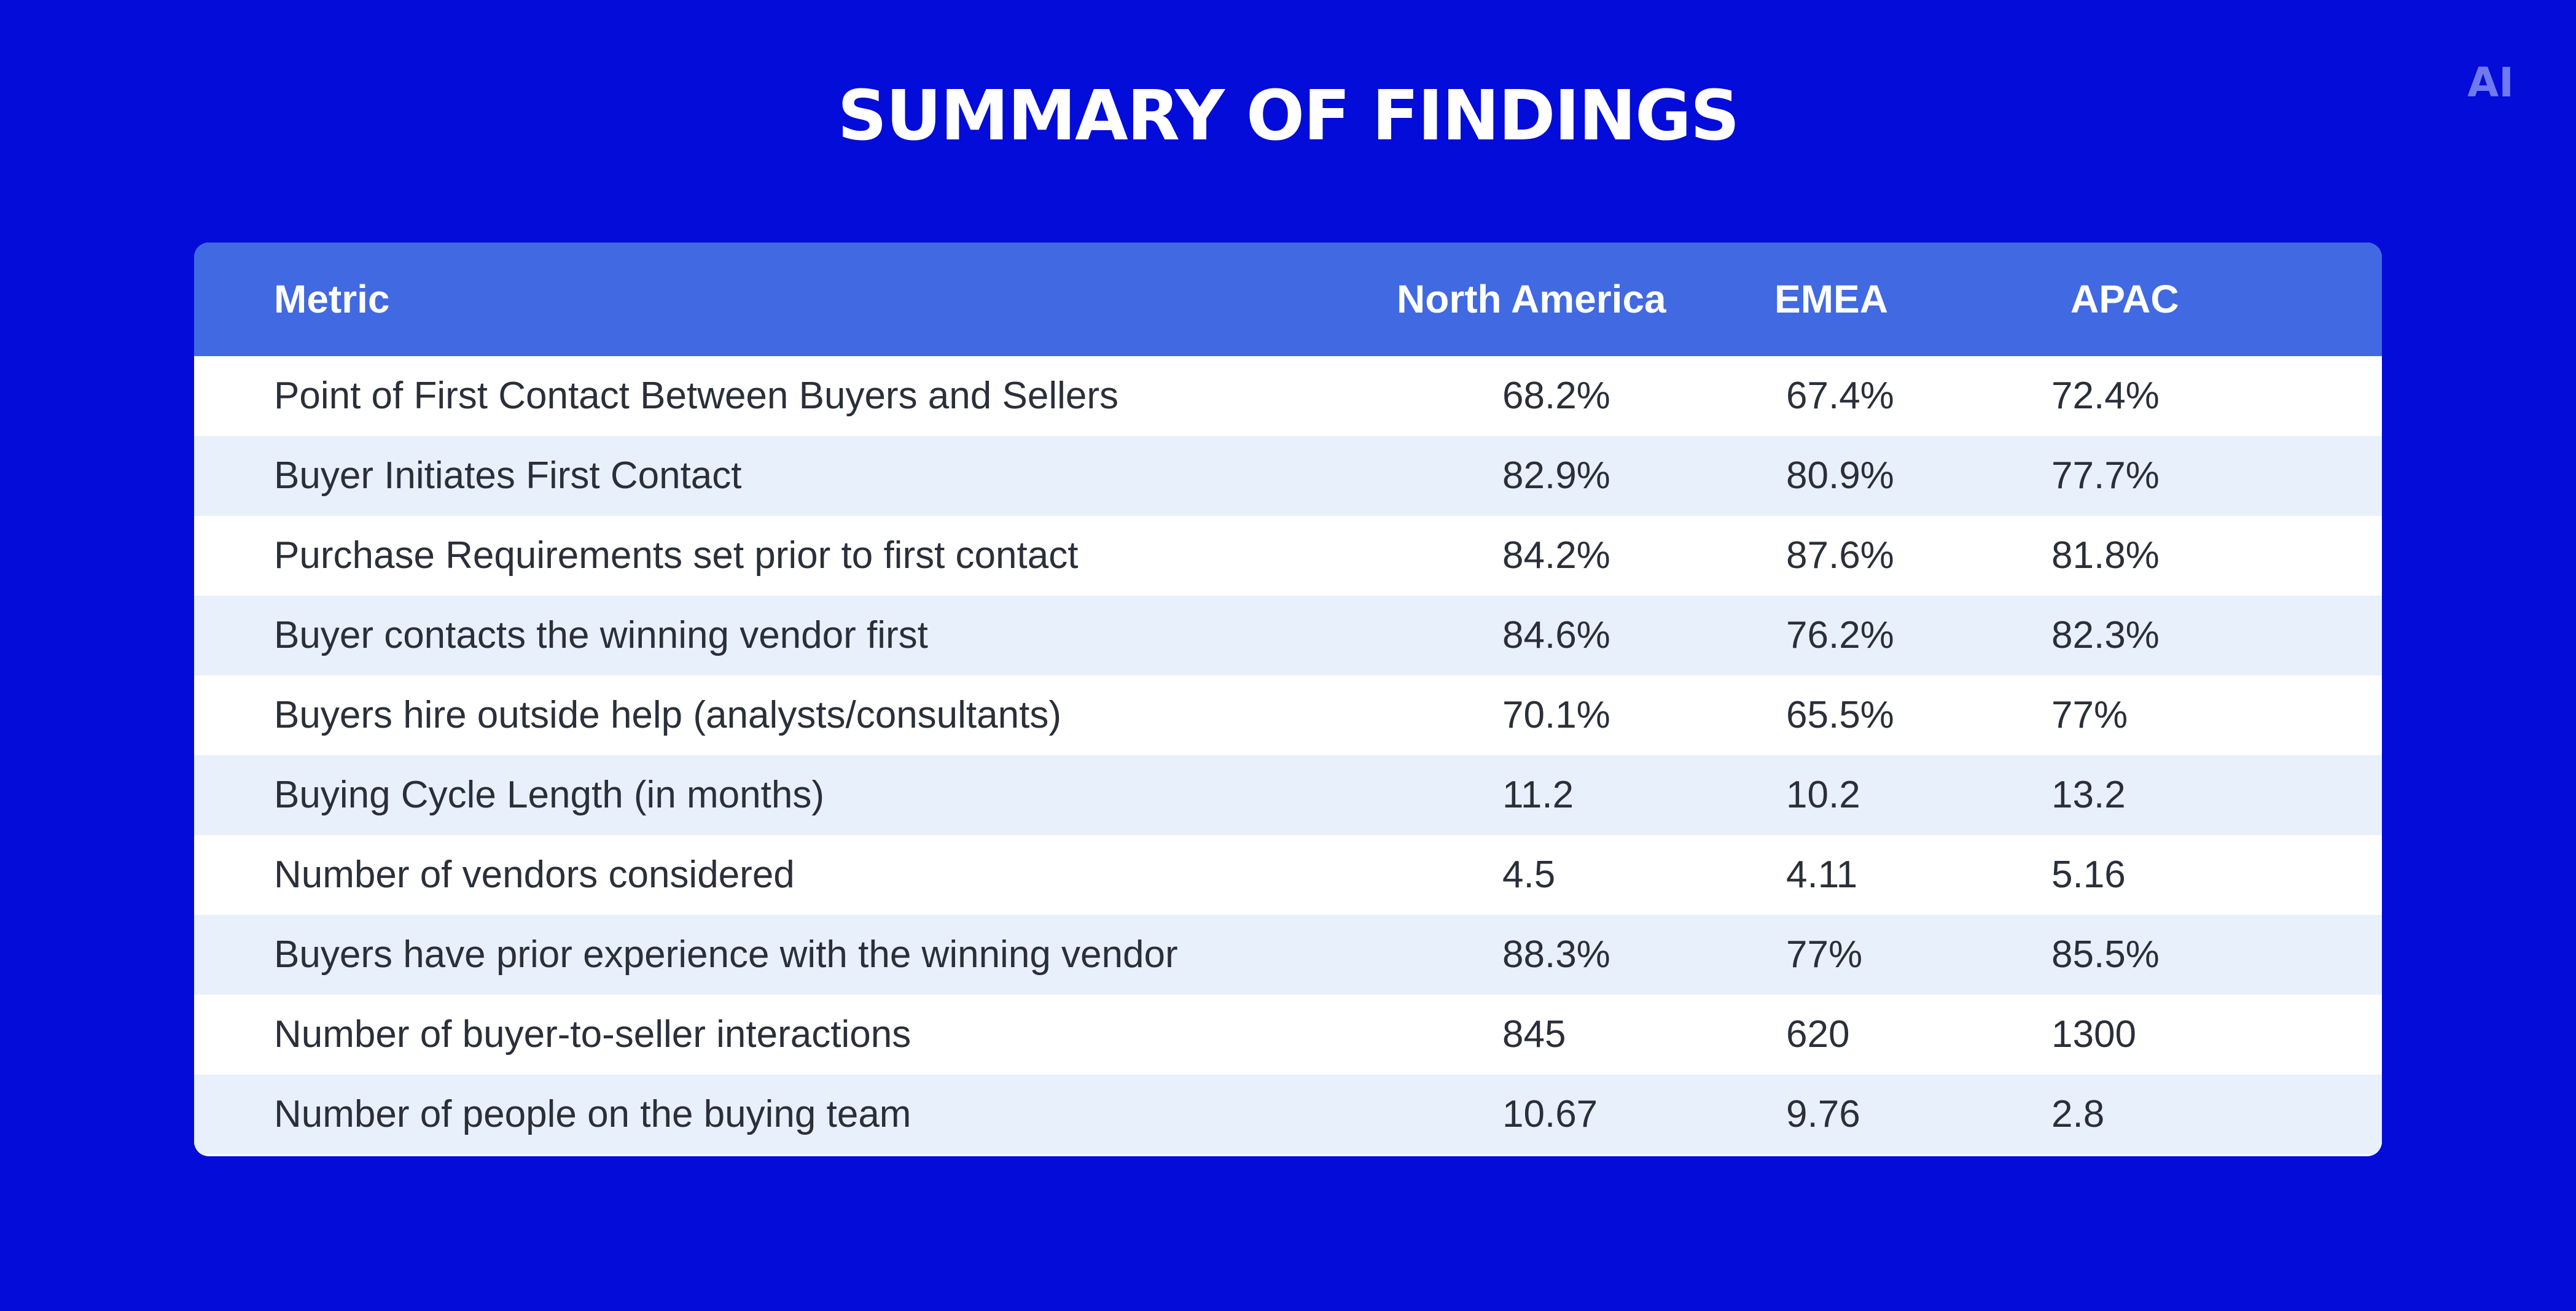 This screenshot has height=1311, width=2576. What do you see at coordinates (1534, 1034) in the screenshot?
I see `cell-north-america: 845` at bounding box center [1534, 1034].